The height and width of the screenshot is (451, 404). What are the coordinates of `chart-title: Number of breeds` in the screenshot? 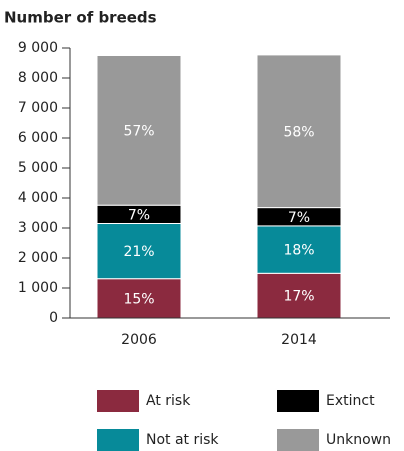 It's located at (80, 18).